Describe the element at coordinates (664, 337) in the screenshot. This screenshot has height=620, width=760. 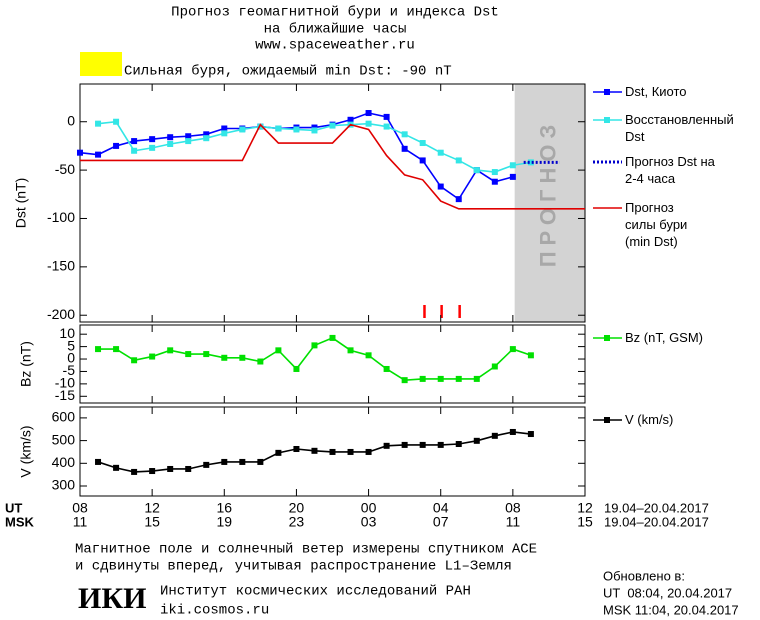
I see `legend-label: Bz (nT, GSM)` at that location.